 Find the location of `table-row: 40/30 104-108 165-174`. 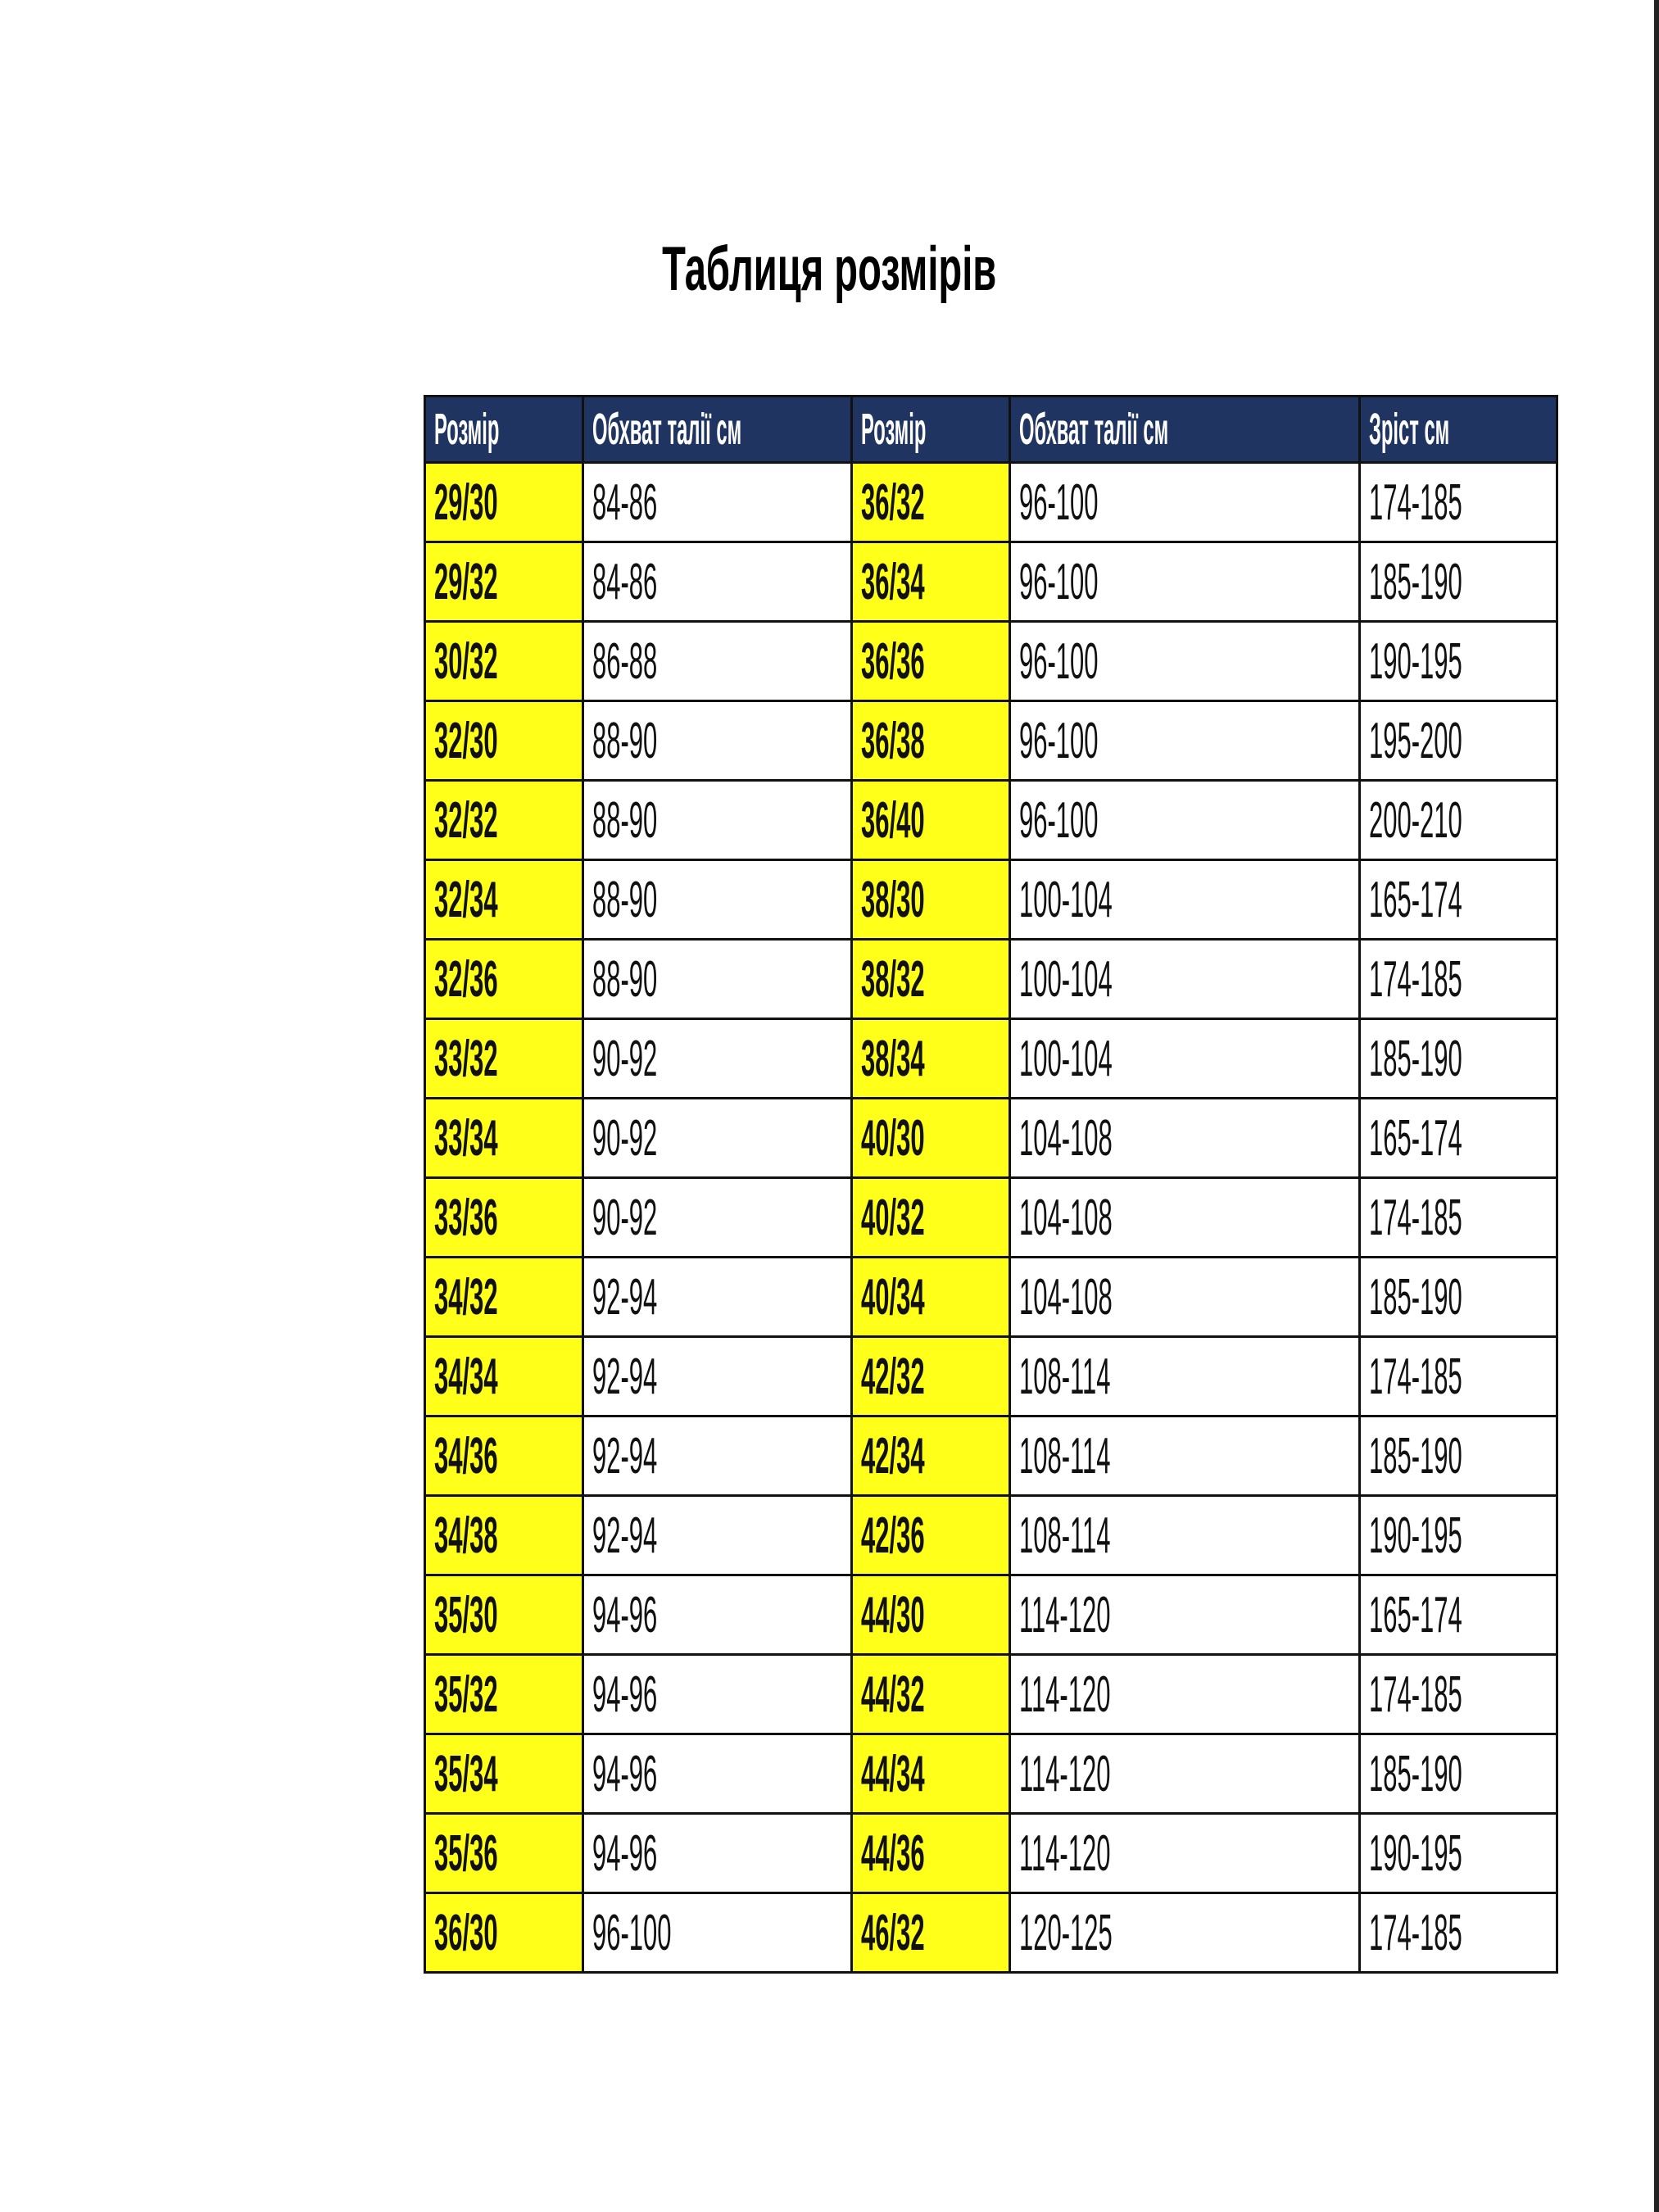

table-row: 40/30 104-108 165-174 is located at coordinates (1204, 1138).